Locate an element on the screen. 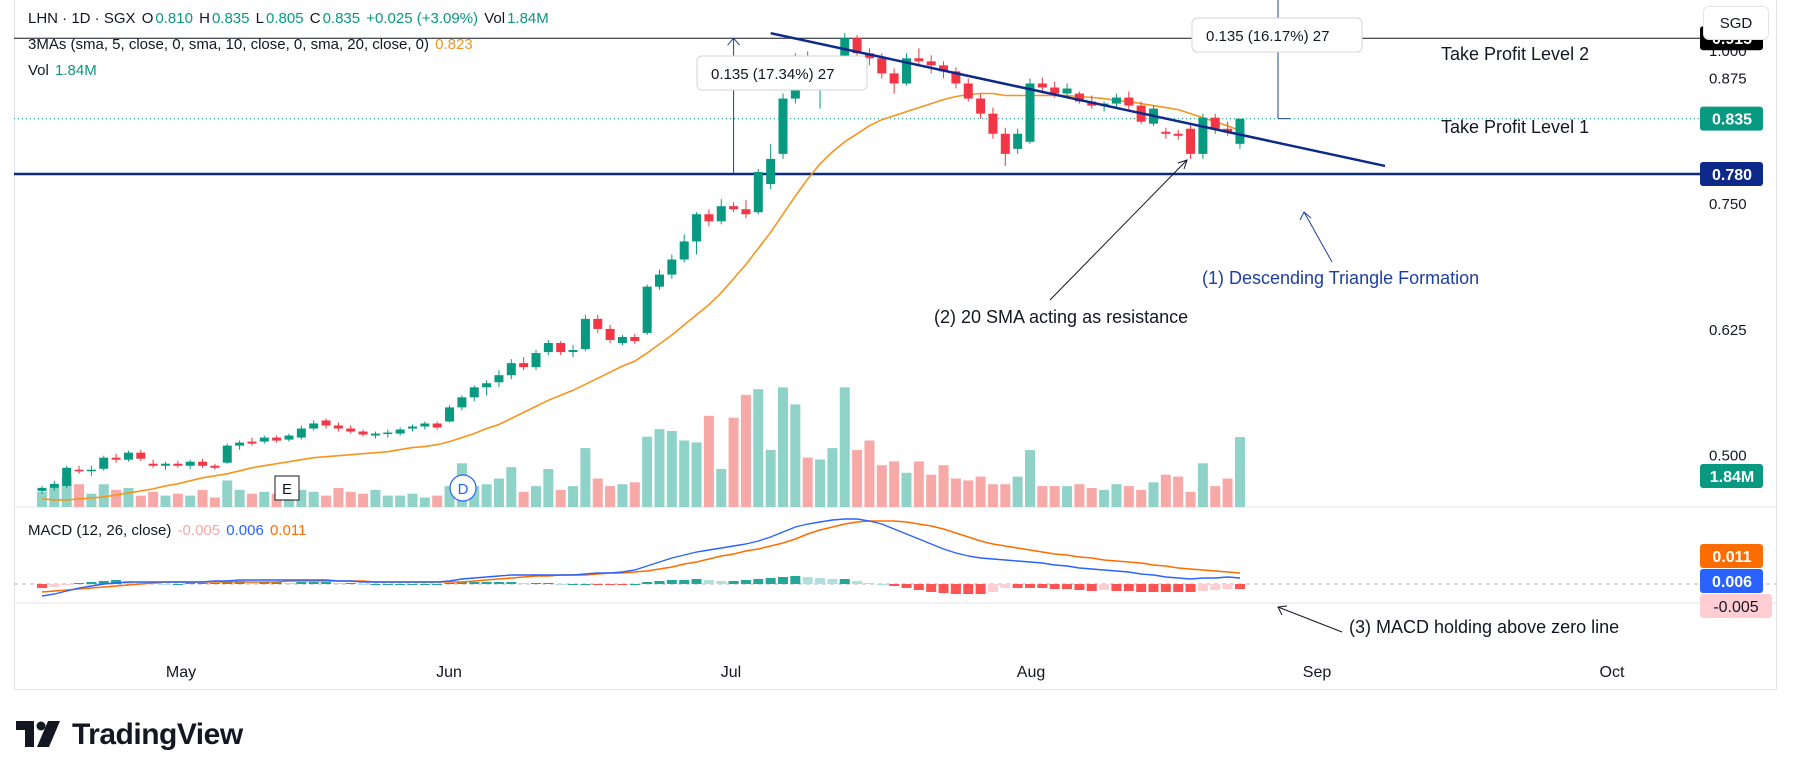  open-label: O is located at coordinates (147, 18).